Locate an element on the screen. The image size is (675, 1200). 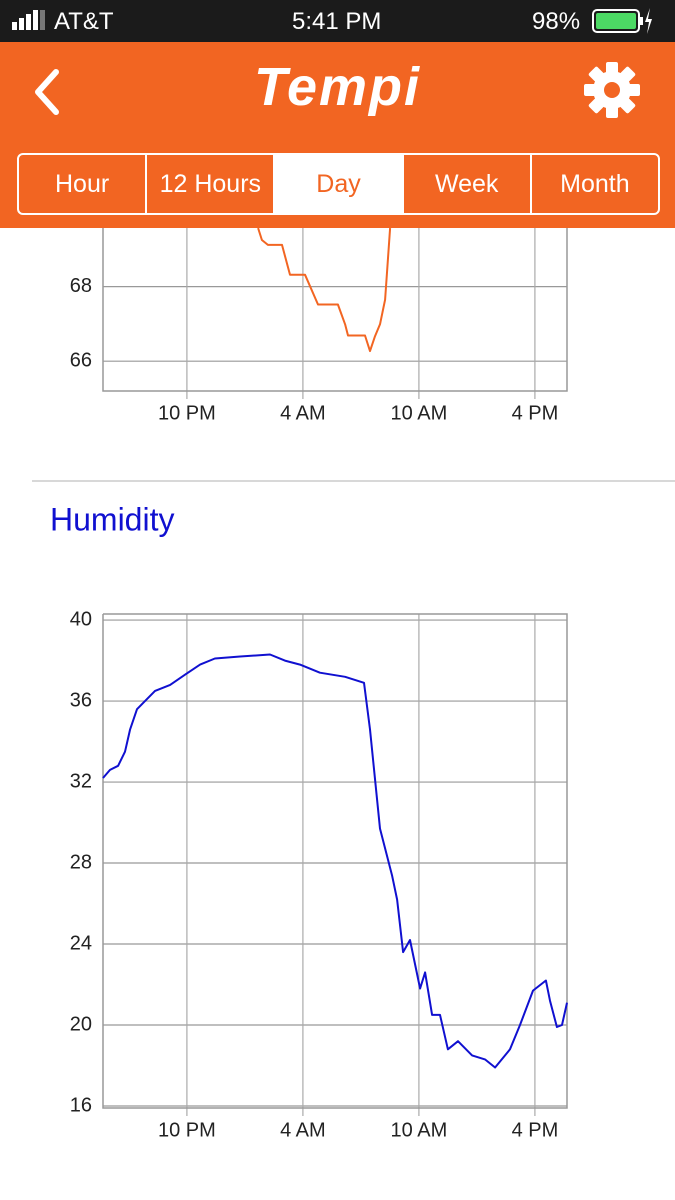
y-tick-label: 36 is located at coordinates (81, 700).